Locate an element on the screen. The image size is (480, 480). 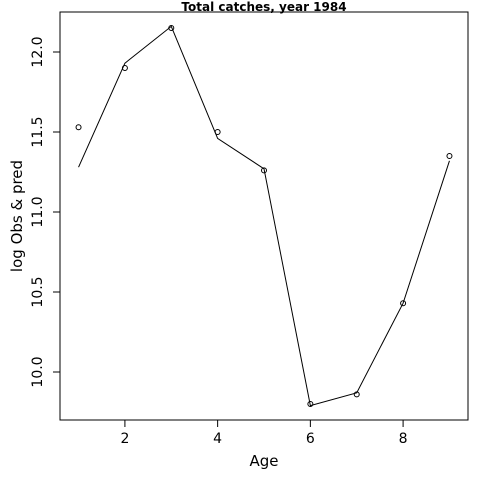
y-axis: 10.0 10.5 11.0 11.5 12.0 is located at coordinates (45, 212).